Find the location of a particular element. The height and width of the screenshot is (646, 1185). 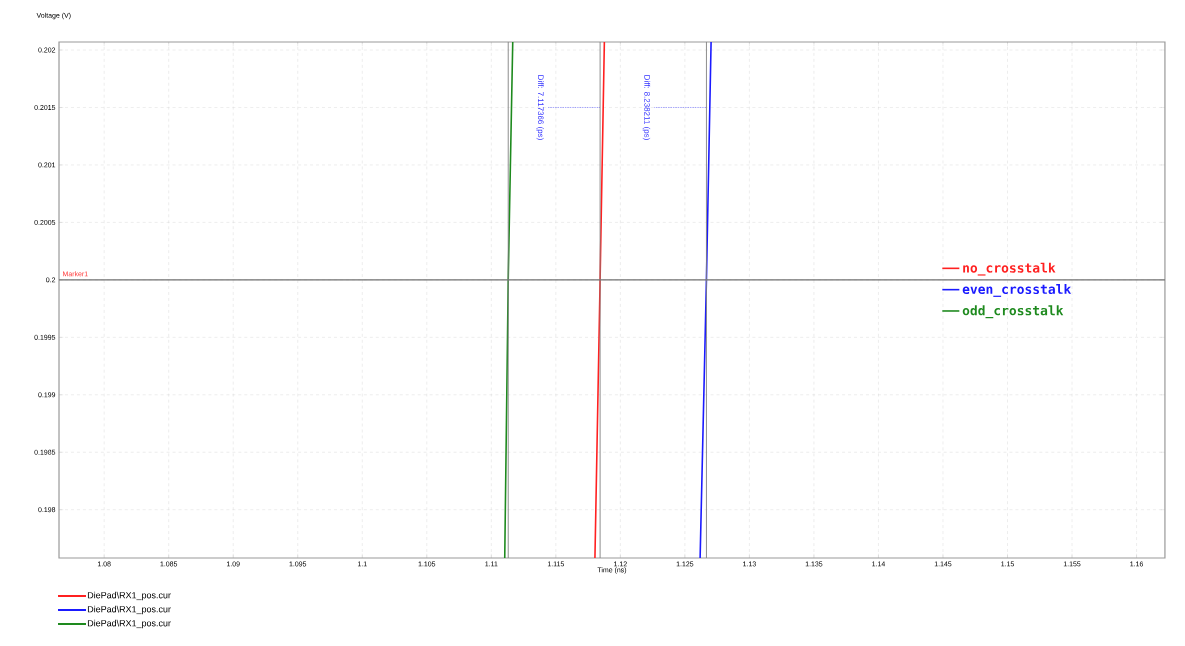

legend-label: even_crosstalk is located at coordinates (1017, 290).